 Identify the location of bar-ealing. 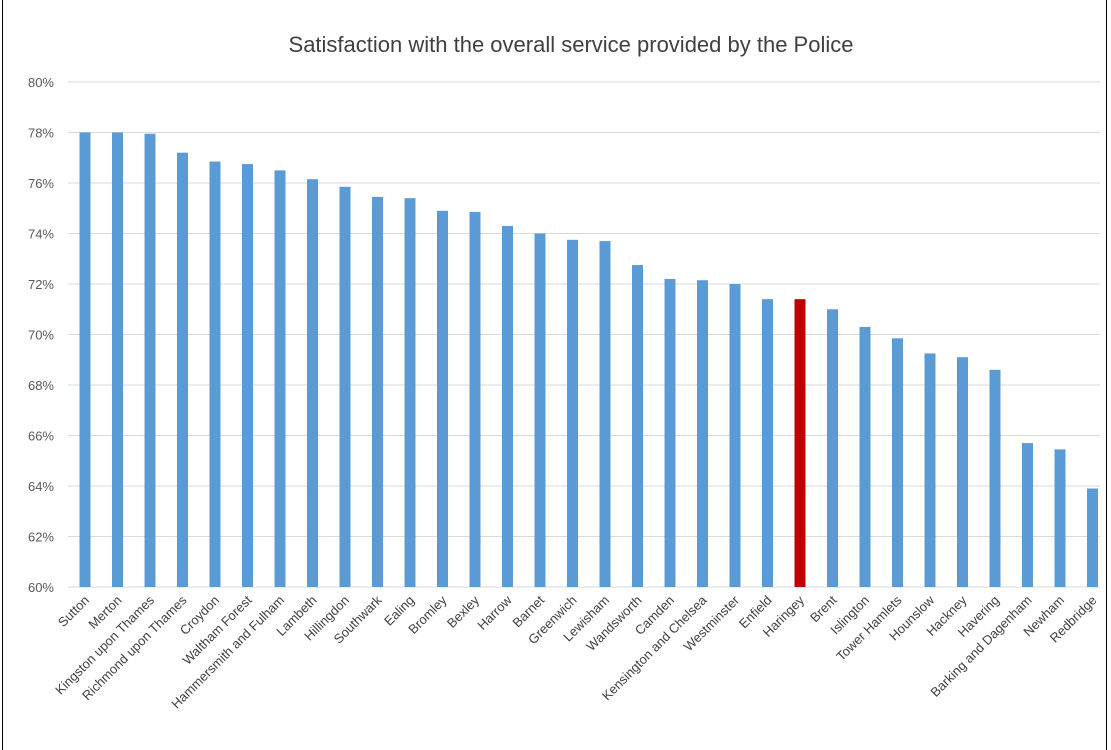
(410, 392).